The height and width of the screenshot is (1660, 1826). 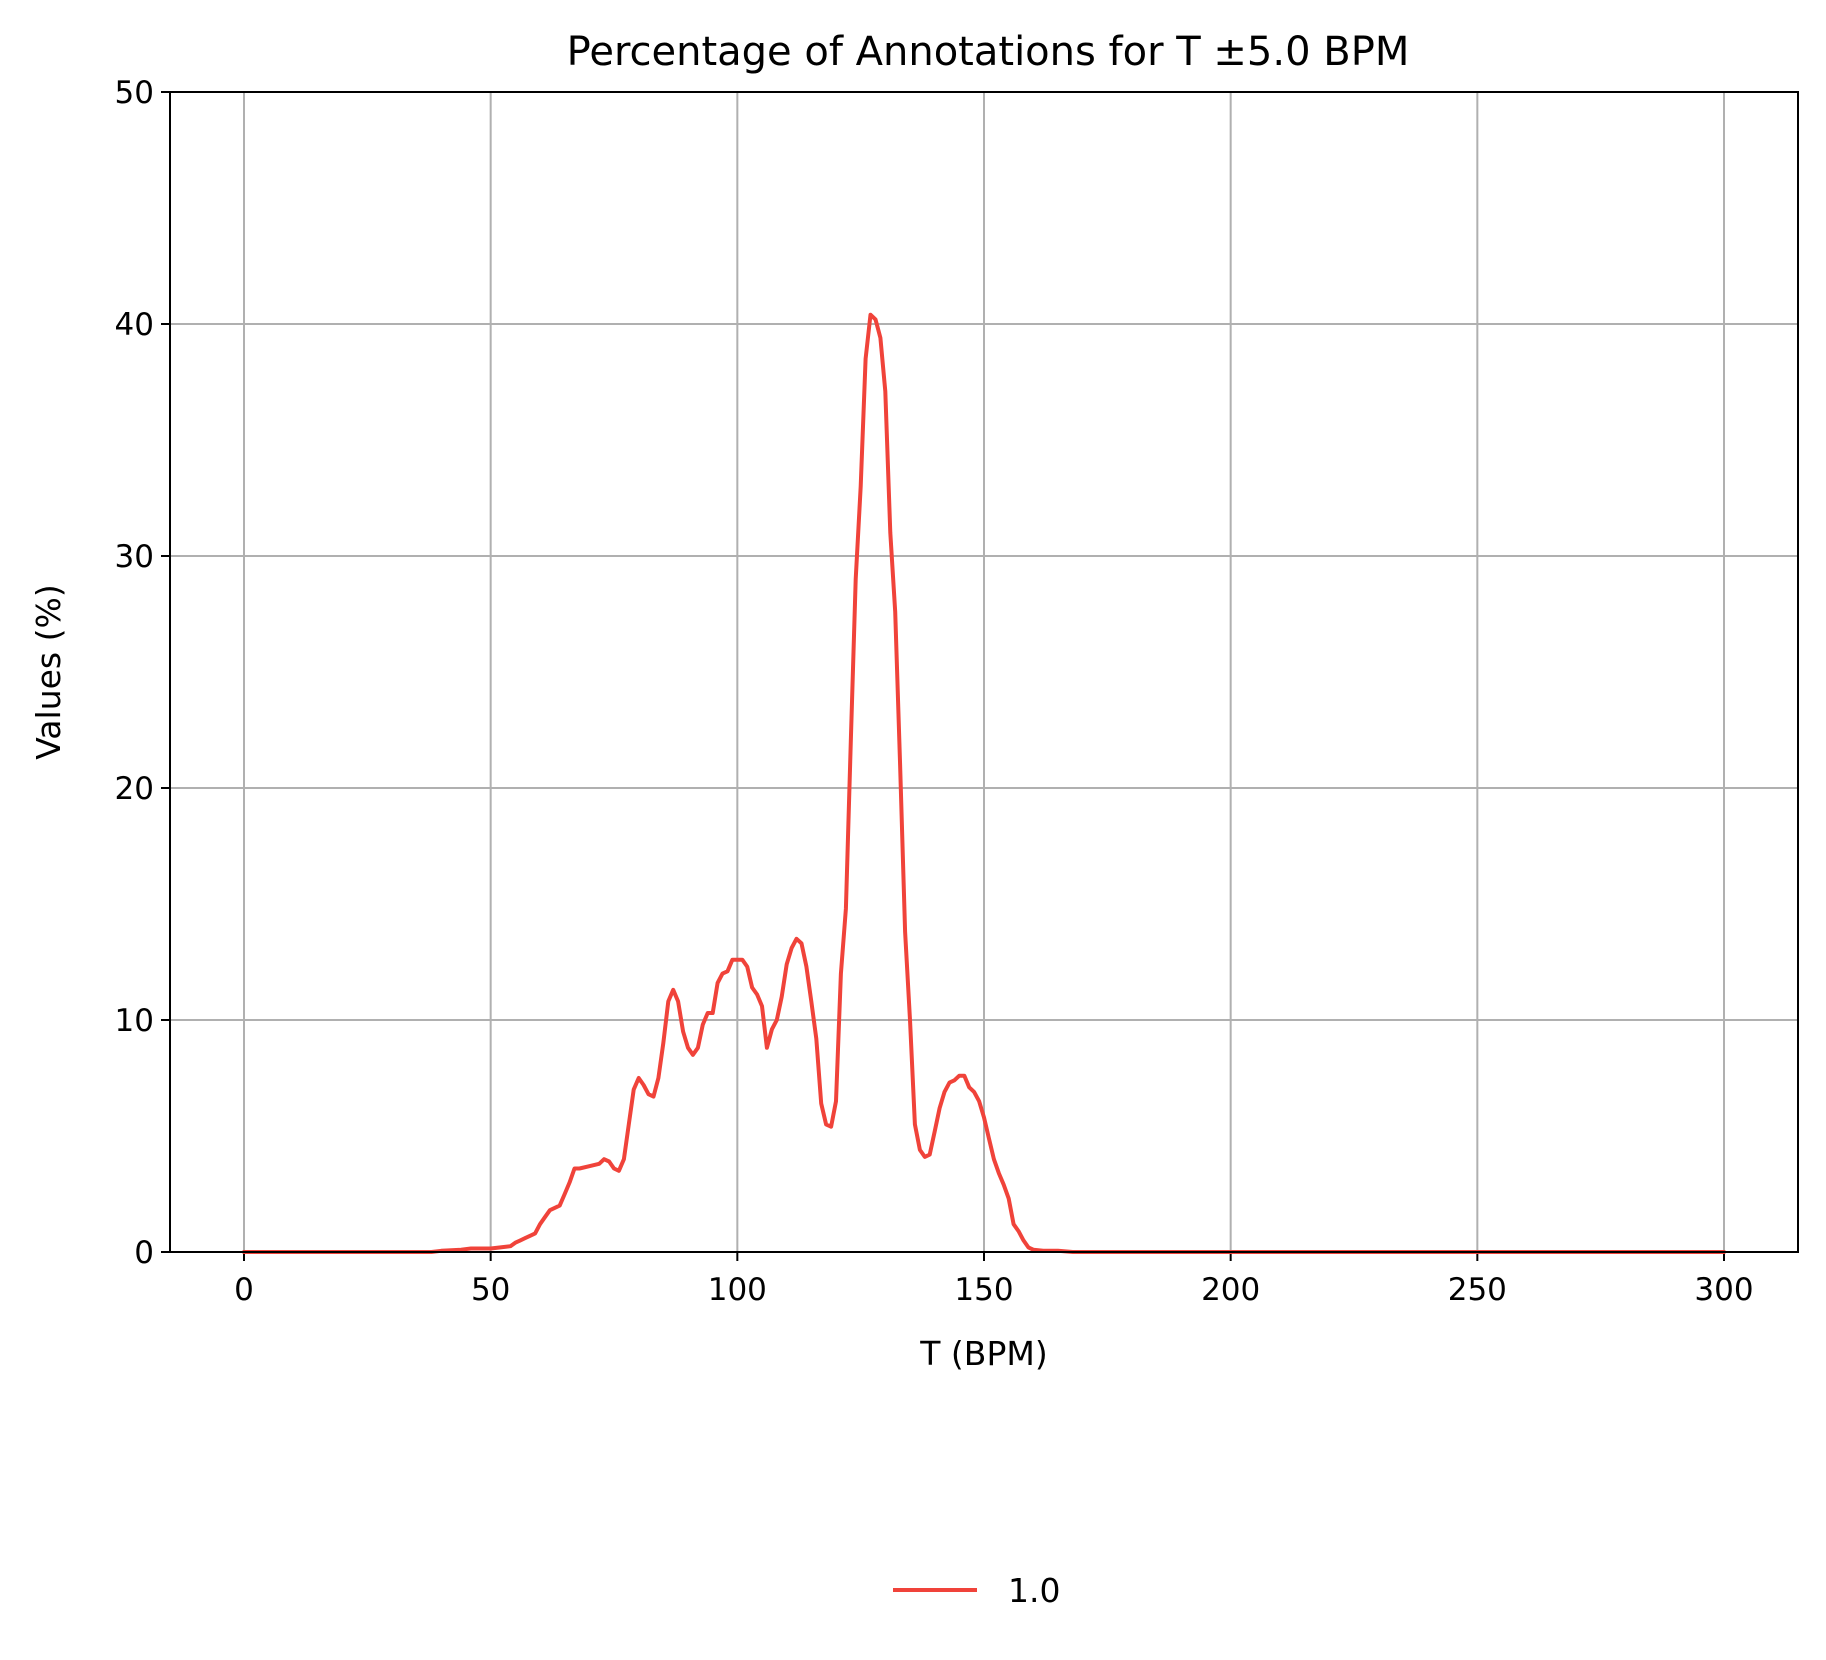 What do you see at coordinates (988, 52) in the screenshot?
I see `chart-title: Percentage of Annotations for T ±5.0 BPM` at bounding box center [988, 52].